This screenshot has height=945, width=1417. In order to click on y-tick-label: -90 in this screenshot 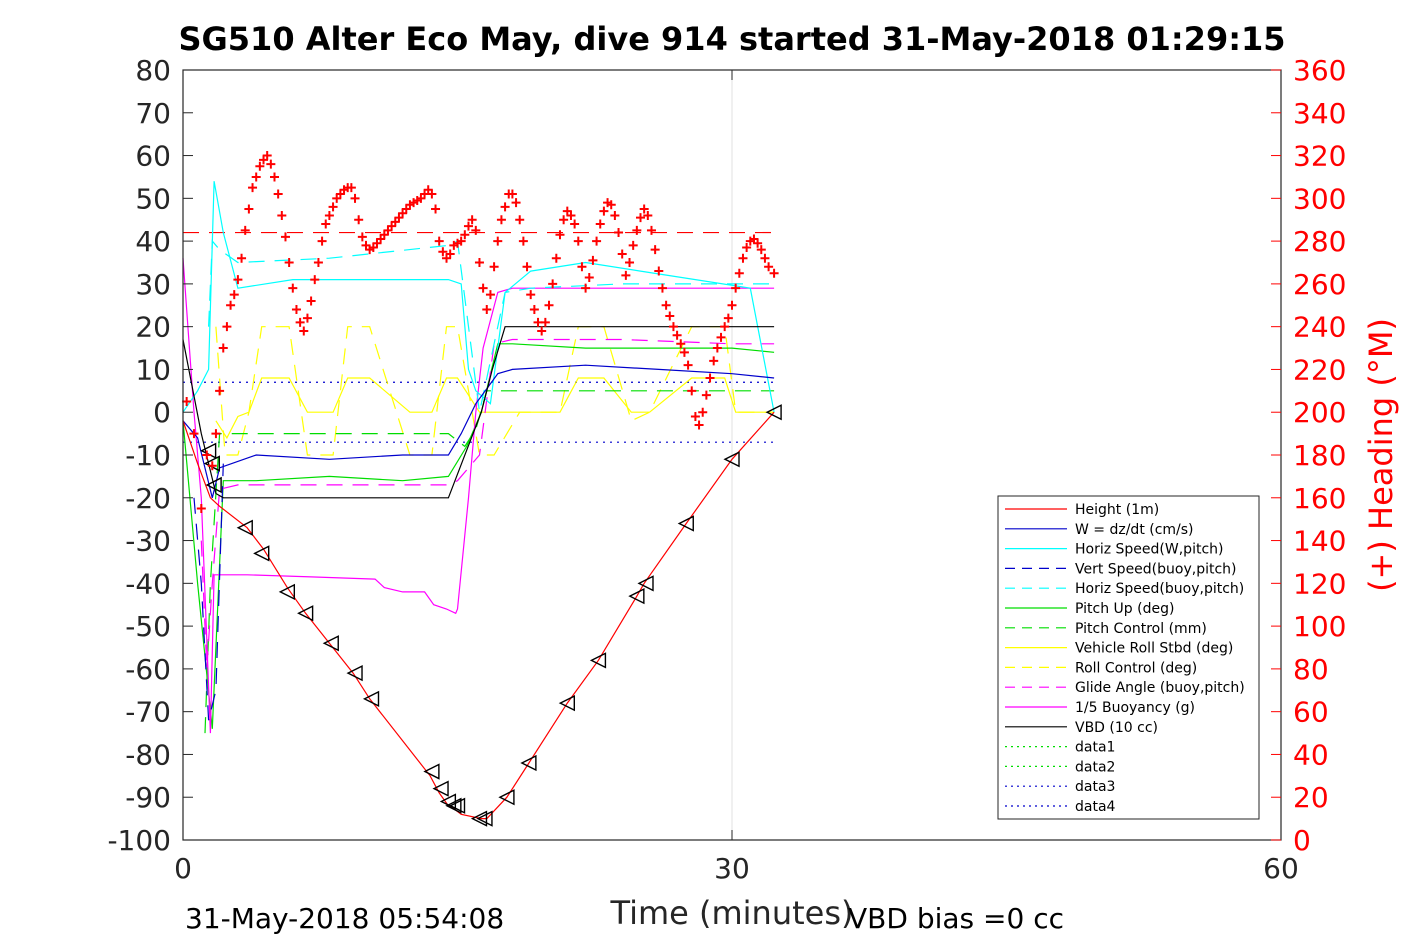, I will do `click(148, 797)`.